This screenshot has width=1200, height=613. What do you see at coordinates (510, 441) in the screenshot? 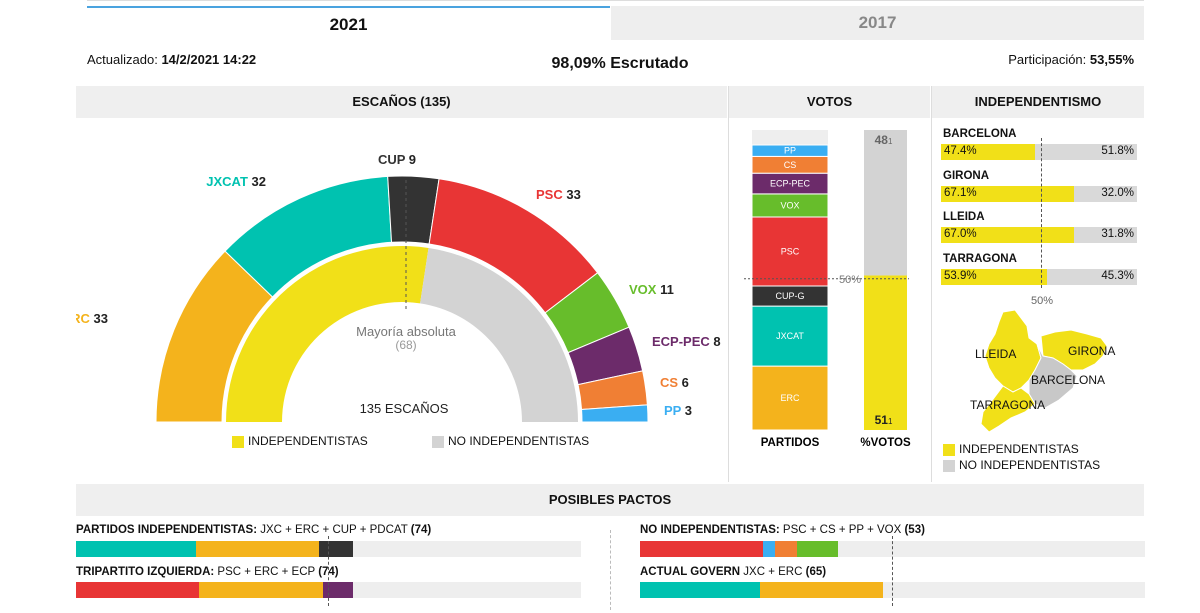
I see `legend-no-independentistas: NO INDEPENDENTISTAS` at bounding box center [510, 441].